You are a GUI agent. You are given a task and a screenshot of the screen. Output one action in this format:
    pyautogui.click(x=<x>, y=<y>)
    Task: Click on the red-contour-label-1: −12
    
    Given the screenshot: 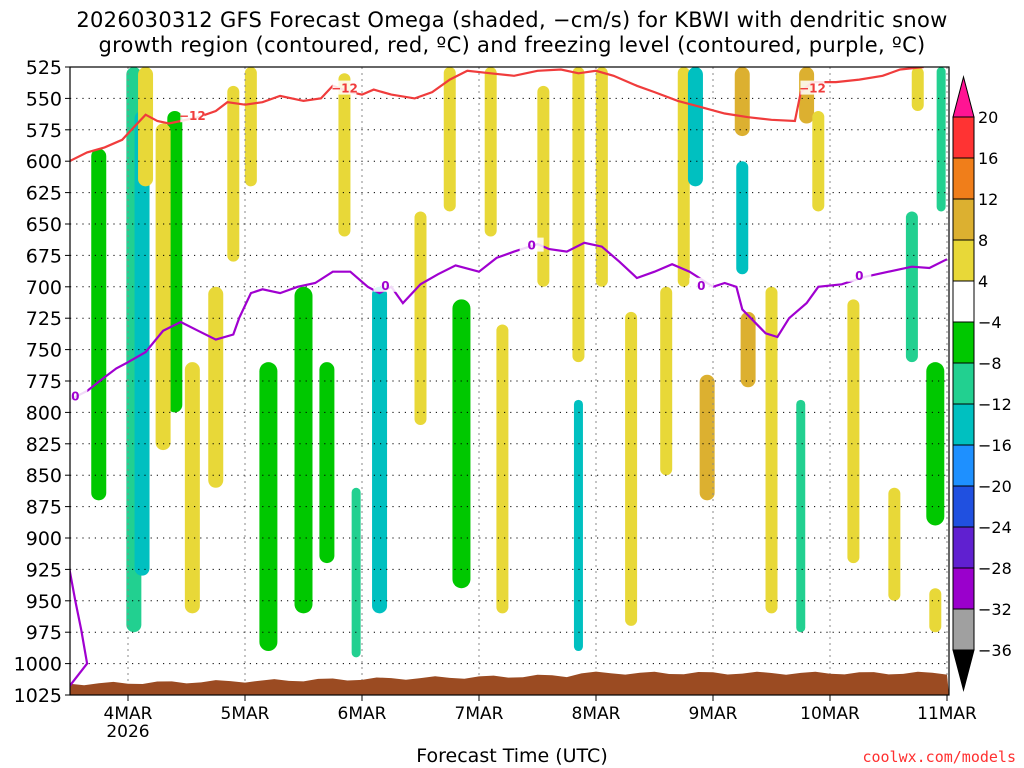 What is the action you would take?
    pyautogui.click(x=192, y=116)
    